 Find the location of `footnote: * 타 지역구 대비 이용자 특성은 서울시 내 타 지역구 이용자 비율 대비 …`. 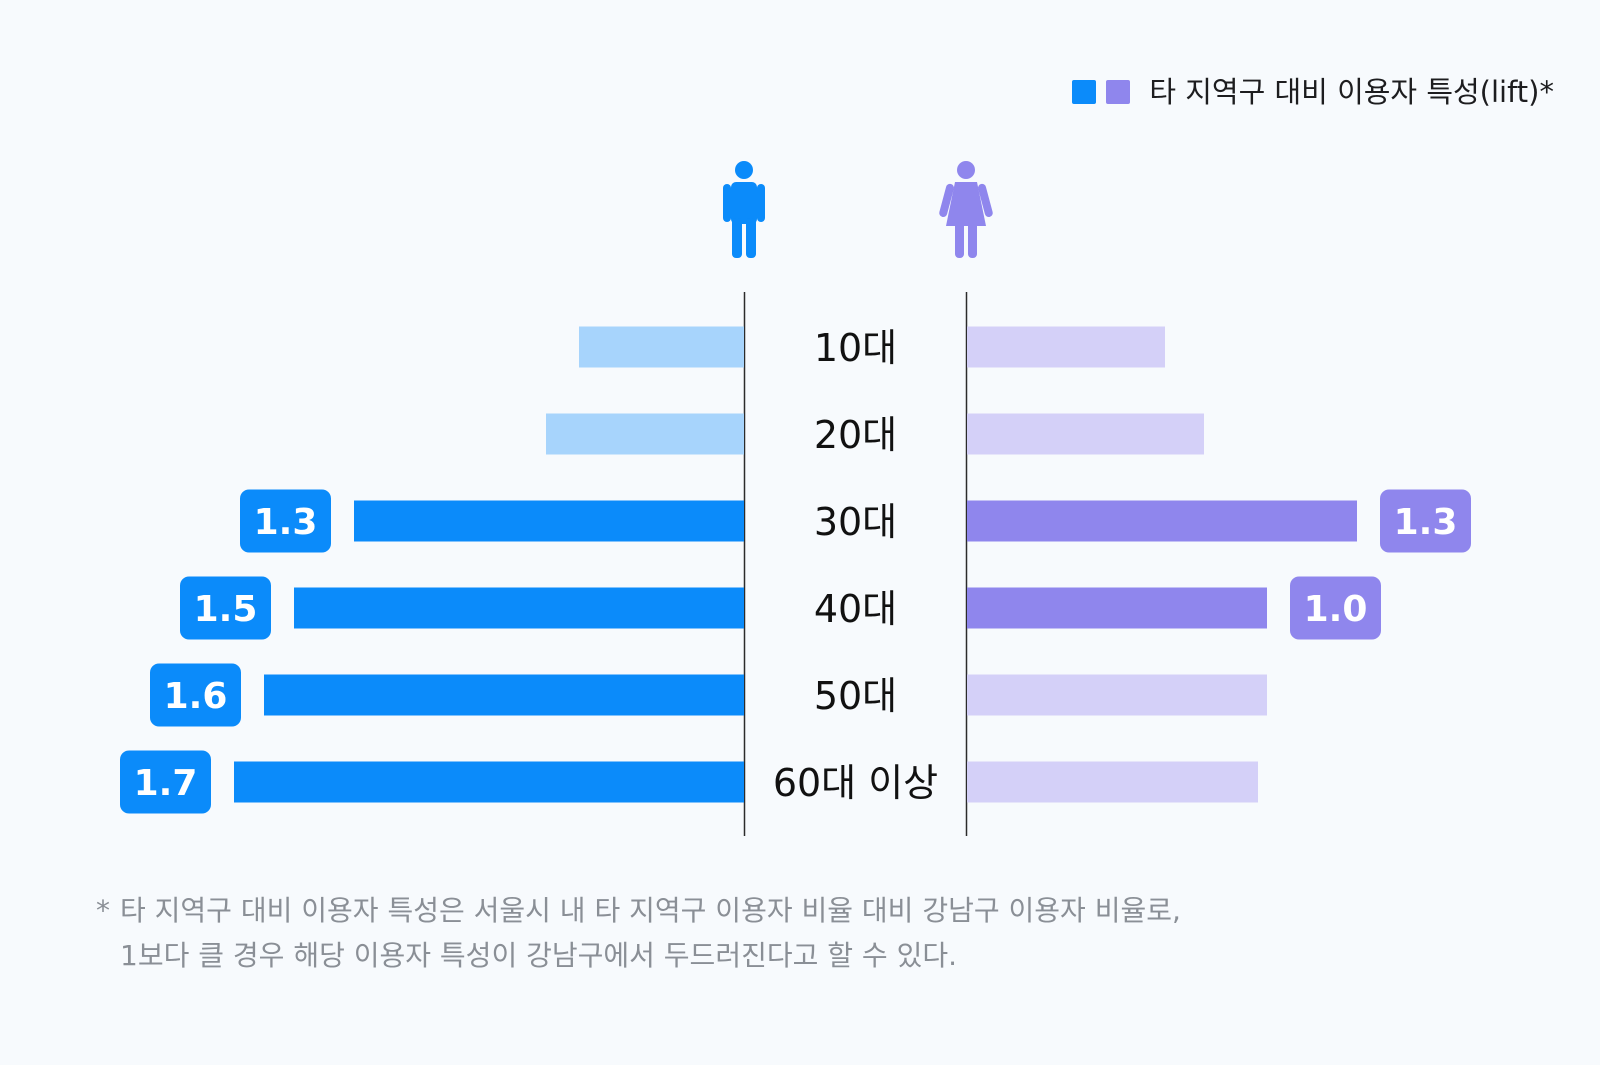

footnote: * 타 지역구 대비 이용자 특성은 서울시 내 타 지역구 이용자 비율 대비 … is located at coordinates (696, 933).